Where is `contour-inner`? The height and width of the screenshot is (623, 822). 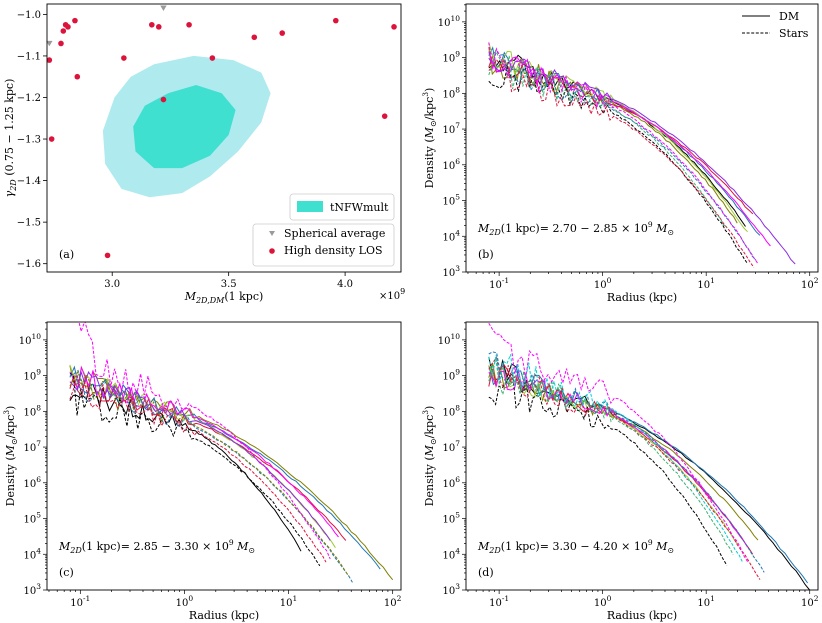
contour-inner is located at coordinates (184, 127).